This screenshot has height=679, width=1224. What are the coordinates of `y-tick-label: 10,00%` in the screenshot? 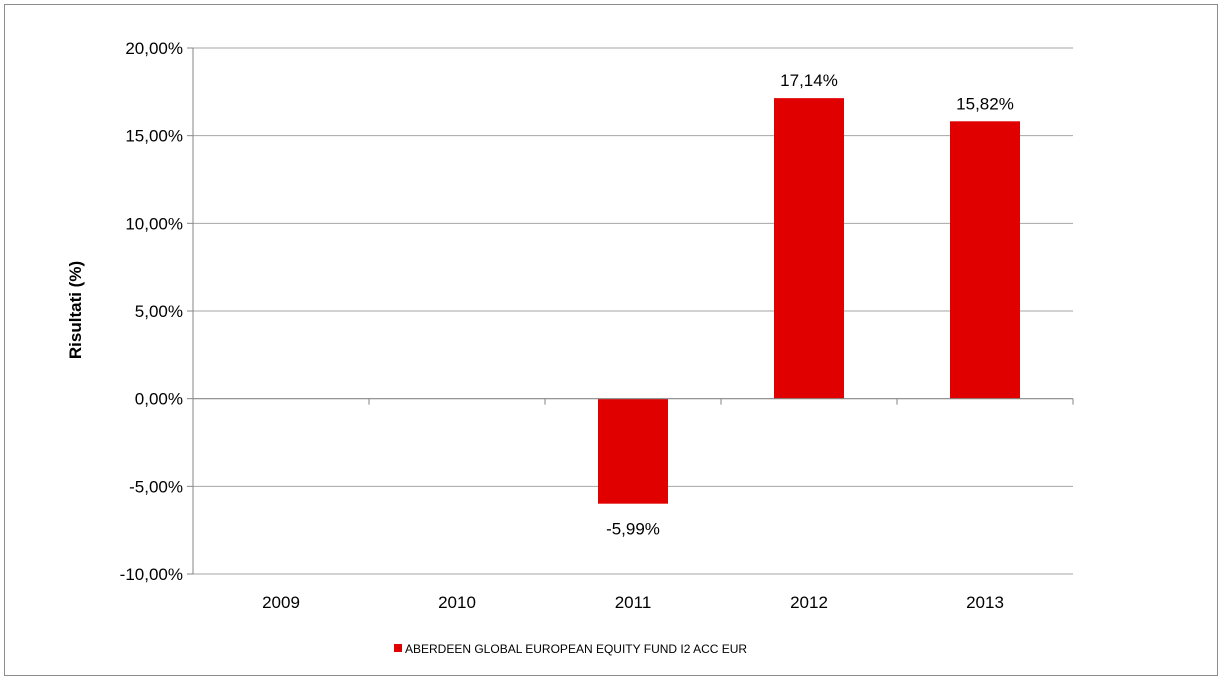 It's located at (154, 223).